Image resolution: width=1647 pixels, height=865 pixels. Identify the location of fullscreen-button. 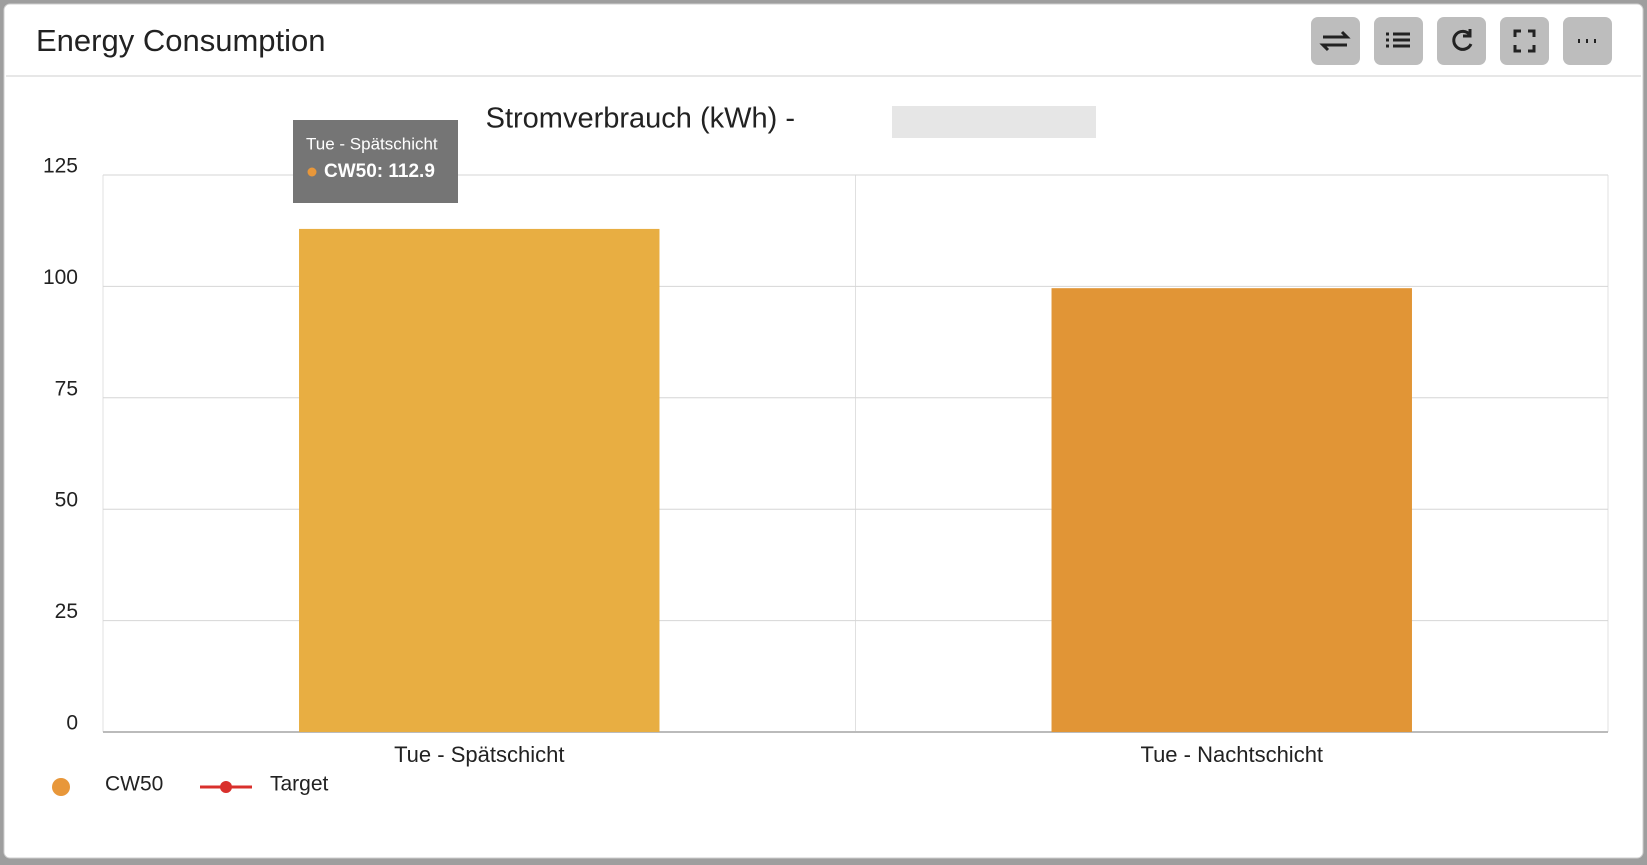
(1524, 41).